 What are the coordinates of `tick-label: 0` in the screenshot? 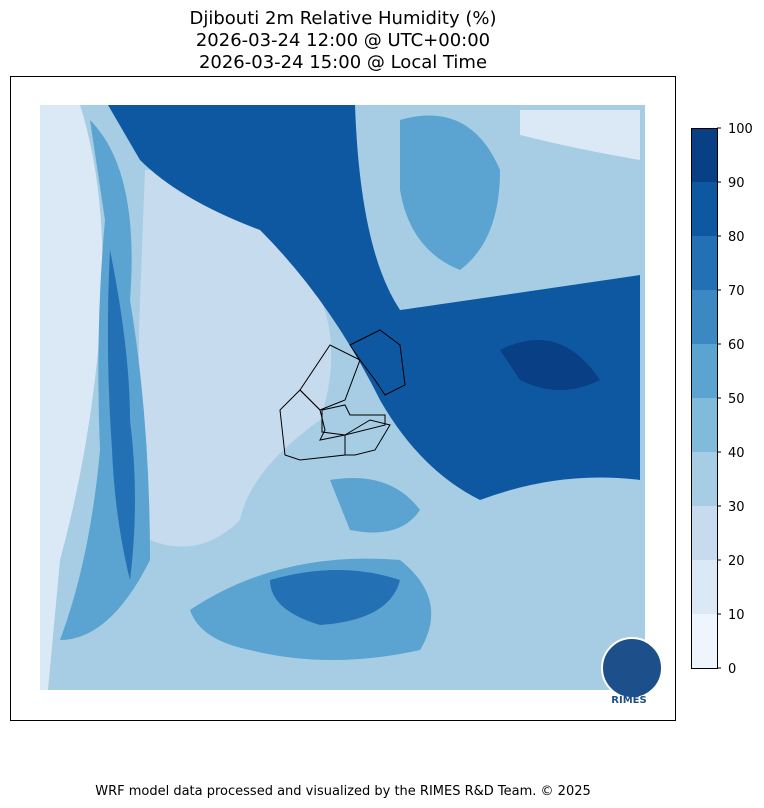 It's located at (732, 669).